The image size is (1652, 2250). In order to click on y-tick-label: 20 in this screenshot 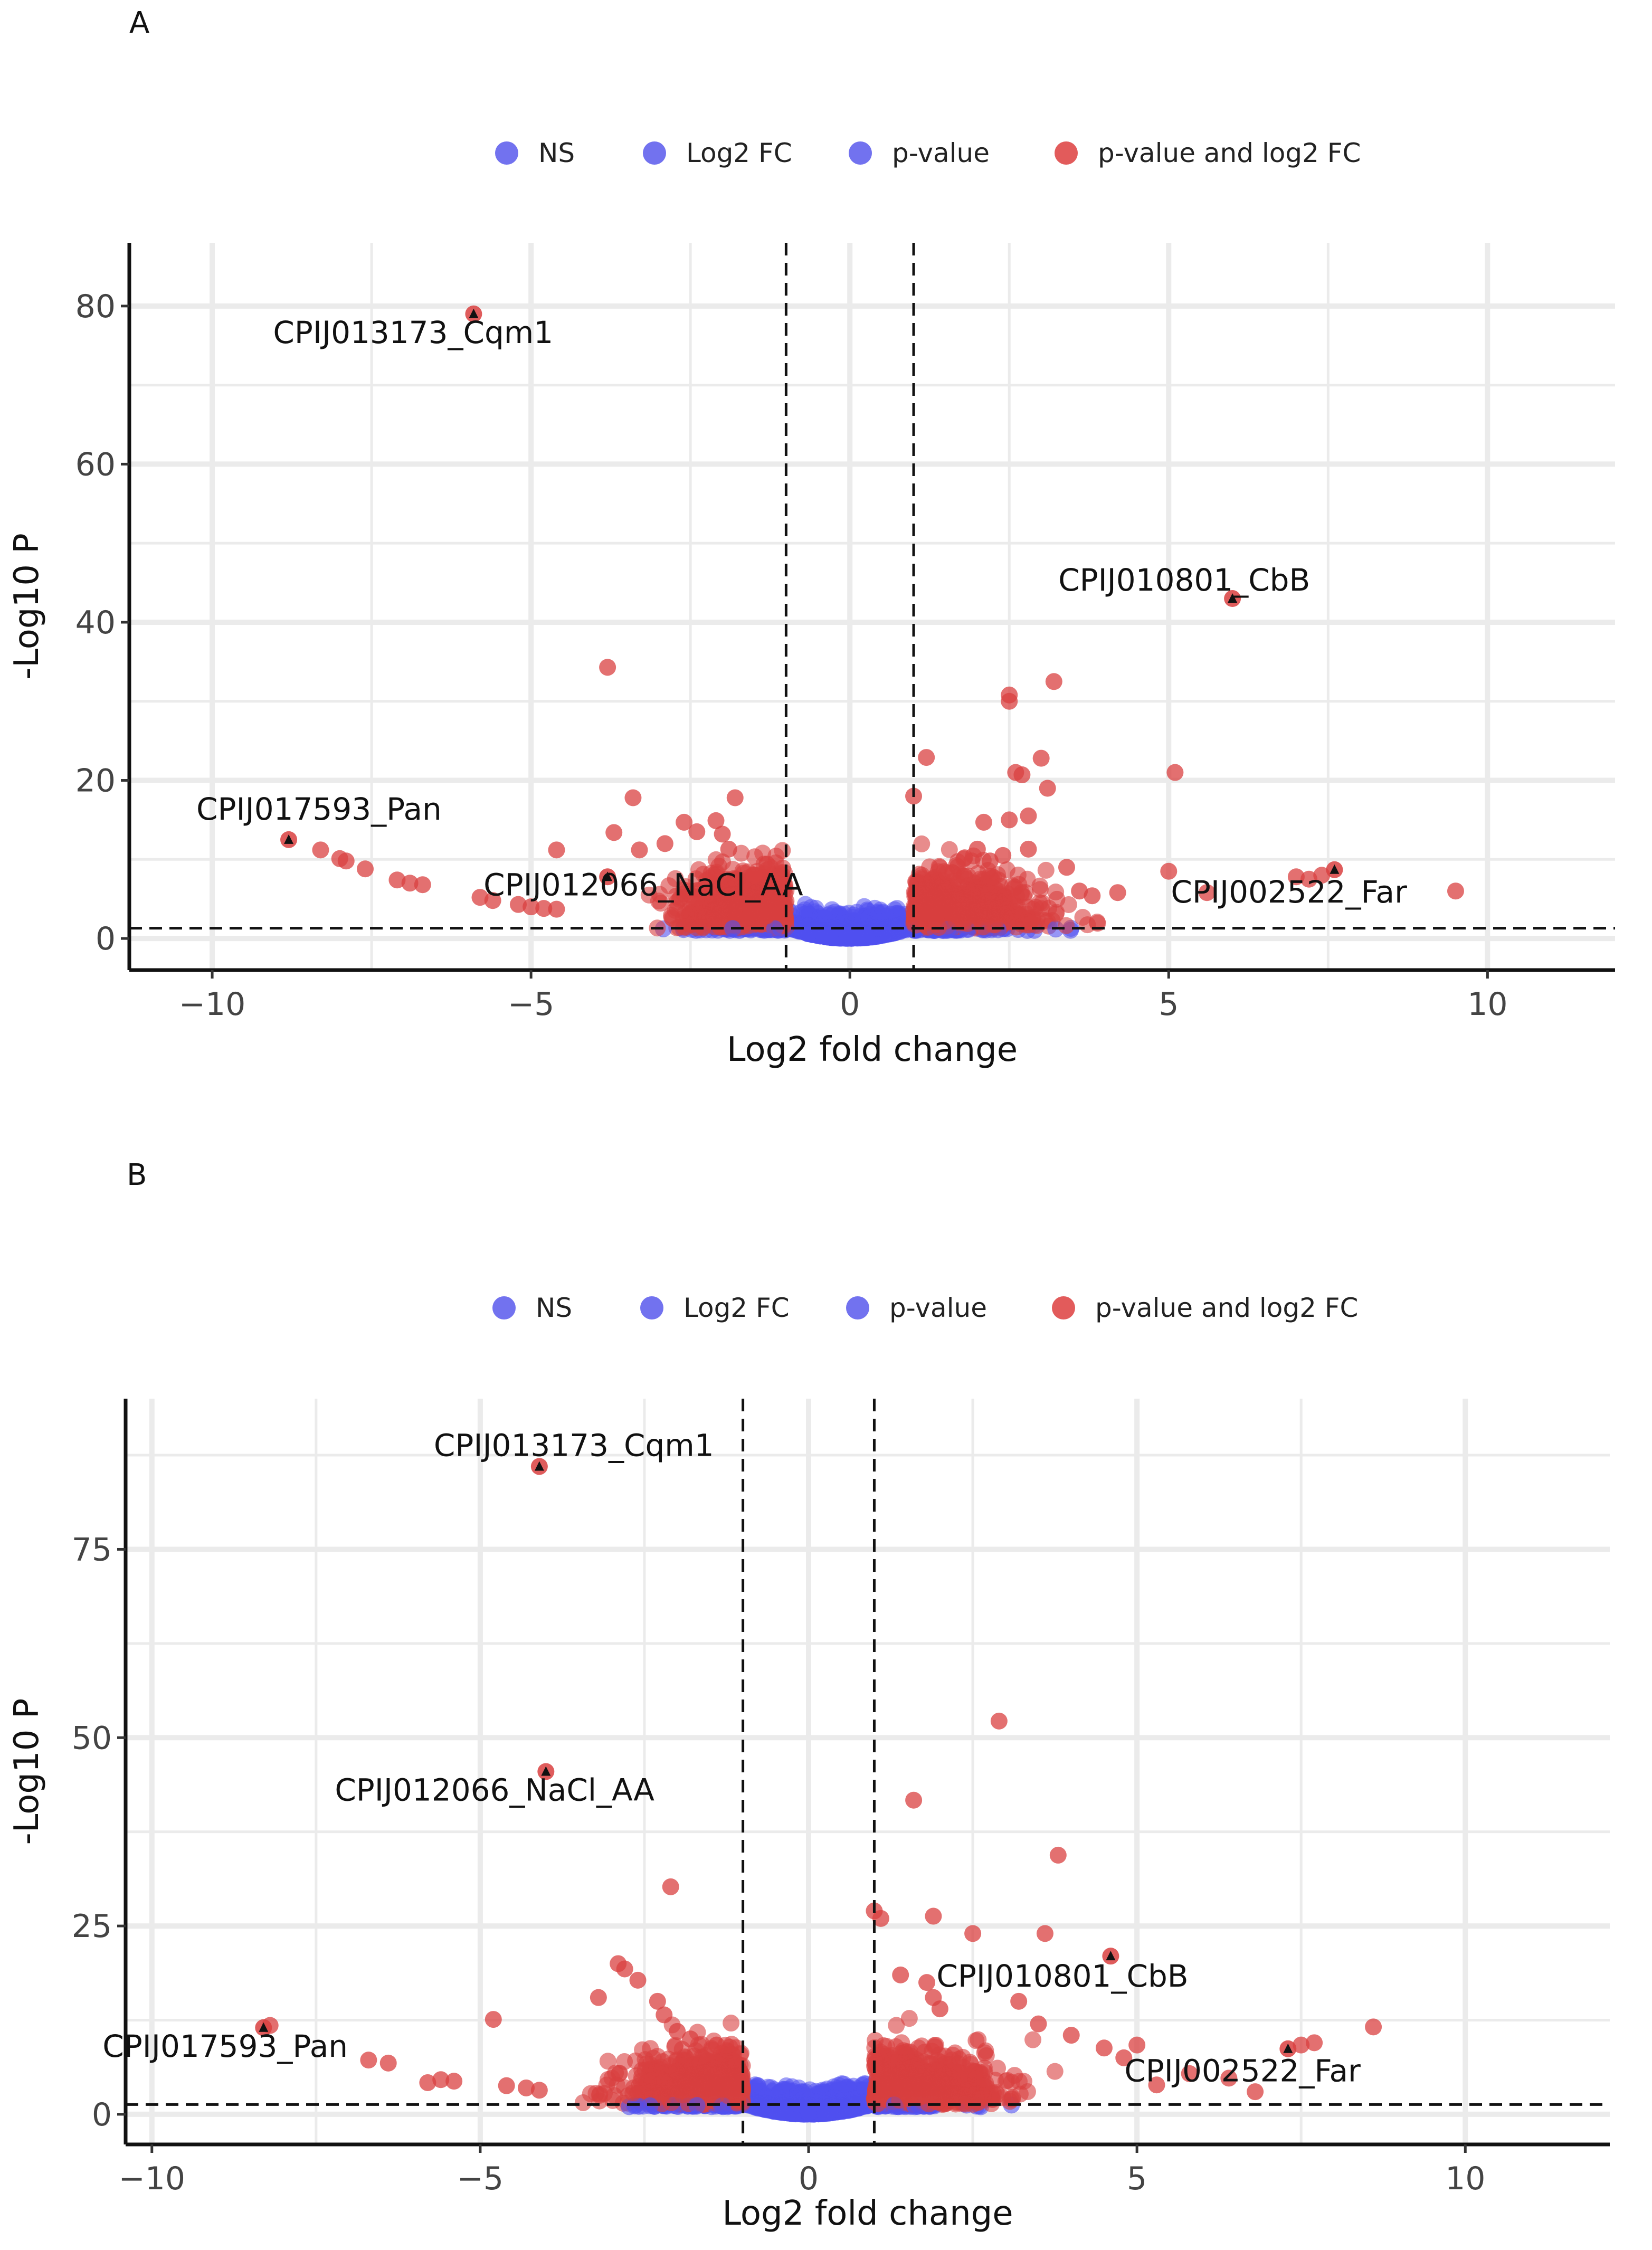, I will do `click(95, 781)`.